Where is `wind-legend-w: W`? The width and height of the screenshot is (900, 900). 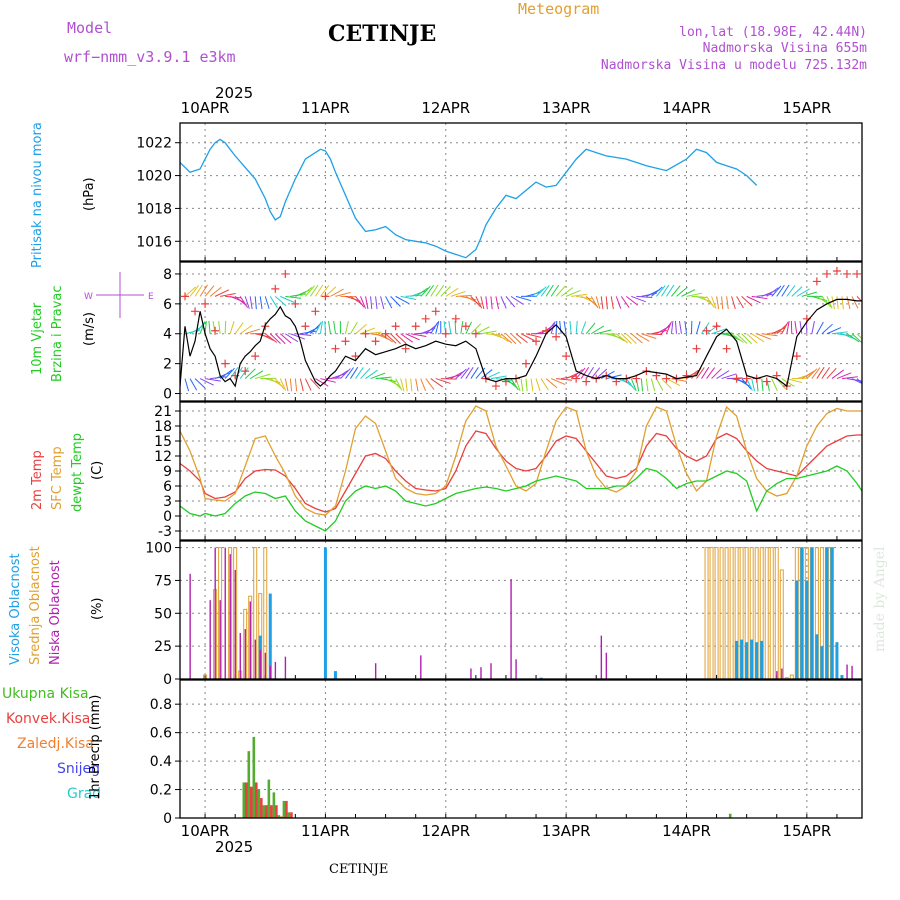 wind-legend-w: W is located at coordinates (88, 297).